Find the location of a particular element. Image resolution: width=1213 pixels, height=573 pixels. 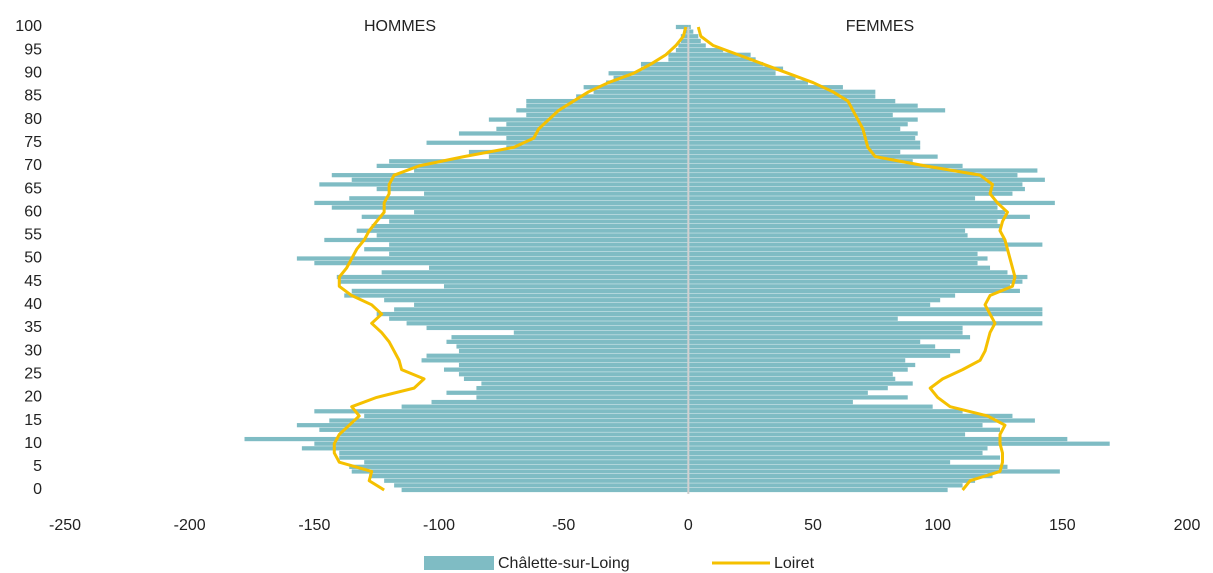

y-tick-label: 85 is located at coordinates (33, 96).